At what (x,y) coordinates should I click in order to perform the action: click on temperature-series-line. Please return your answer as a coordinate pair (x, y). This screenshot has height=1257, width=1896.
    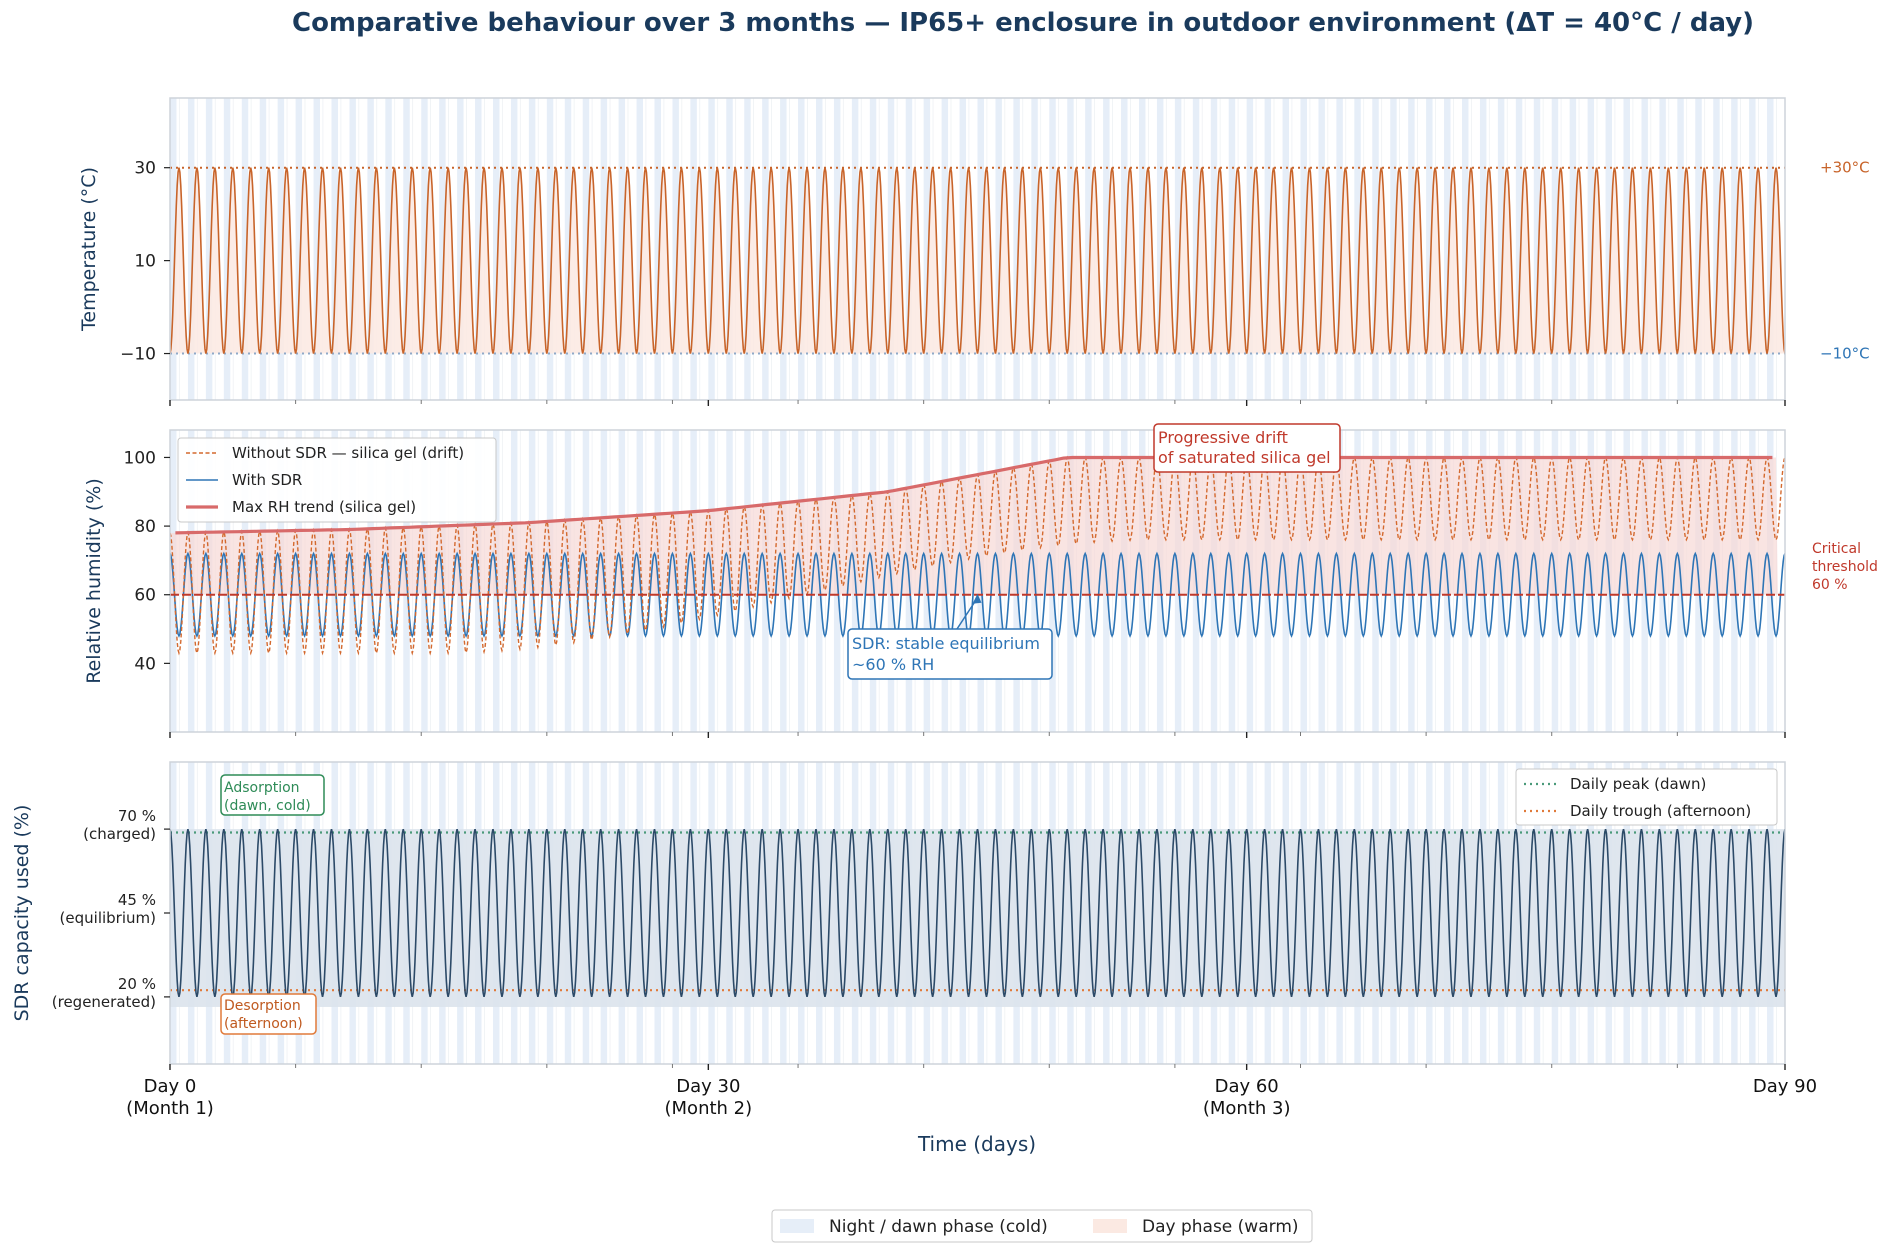
    Looking at the image, I should click on (977, 260).